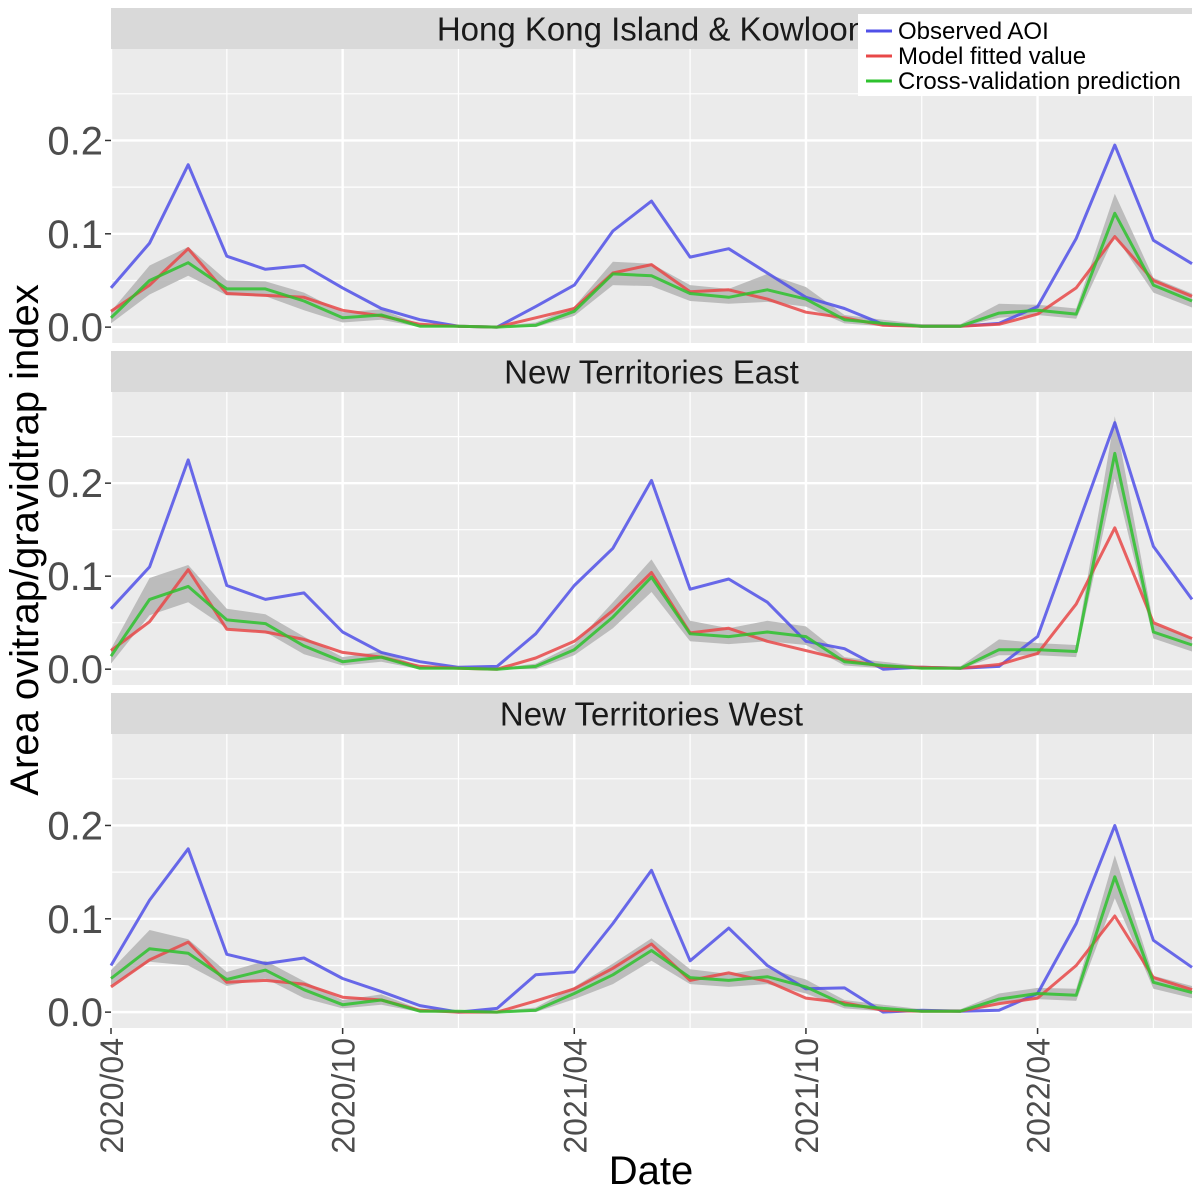 The height and width of the screenshot is (1200, 1200). I want to click on x-tick-label: 2022/04, so click(1039, 1096).